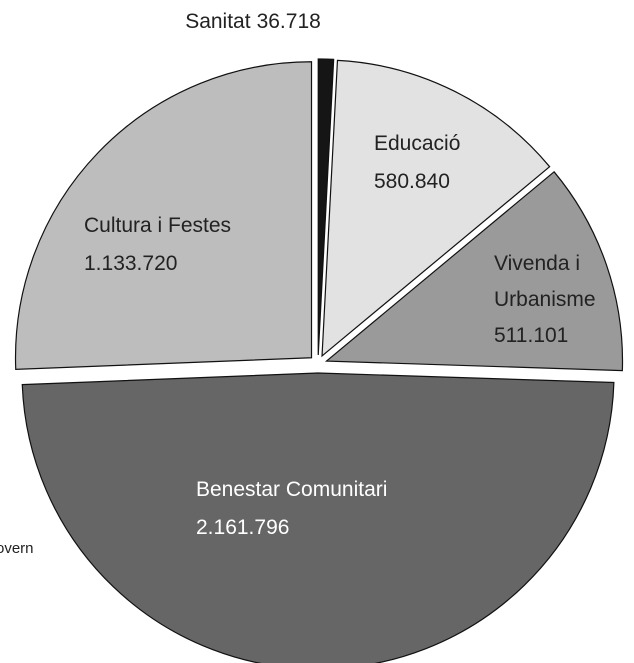  Describe the element at coordinates (157, 225) in the screenshot. I see `category-label: Cultura i Festes` at that location.